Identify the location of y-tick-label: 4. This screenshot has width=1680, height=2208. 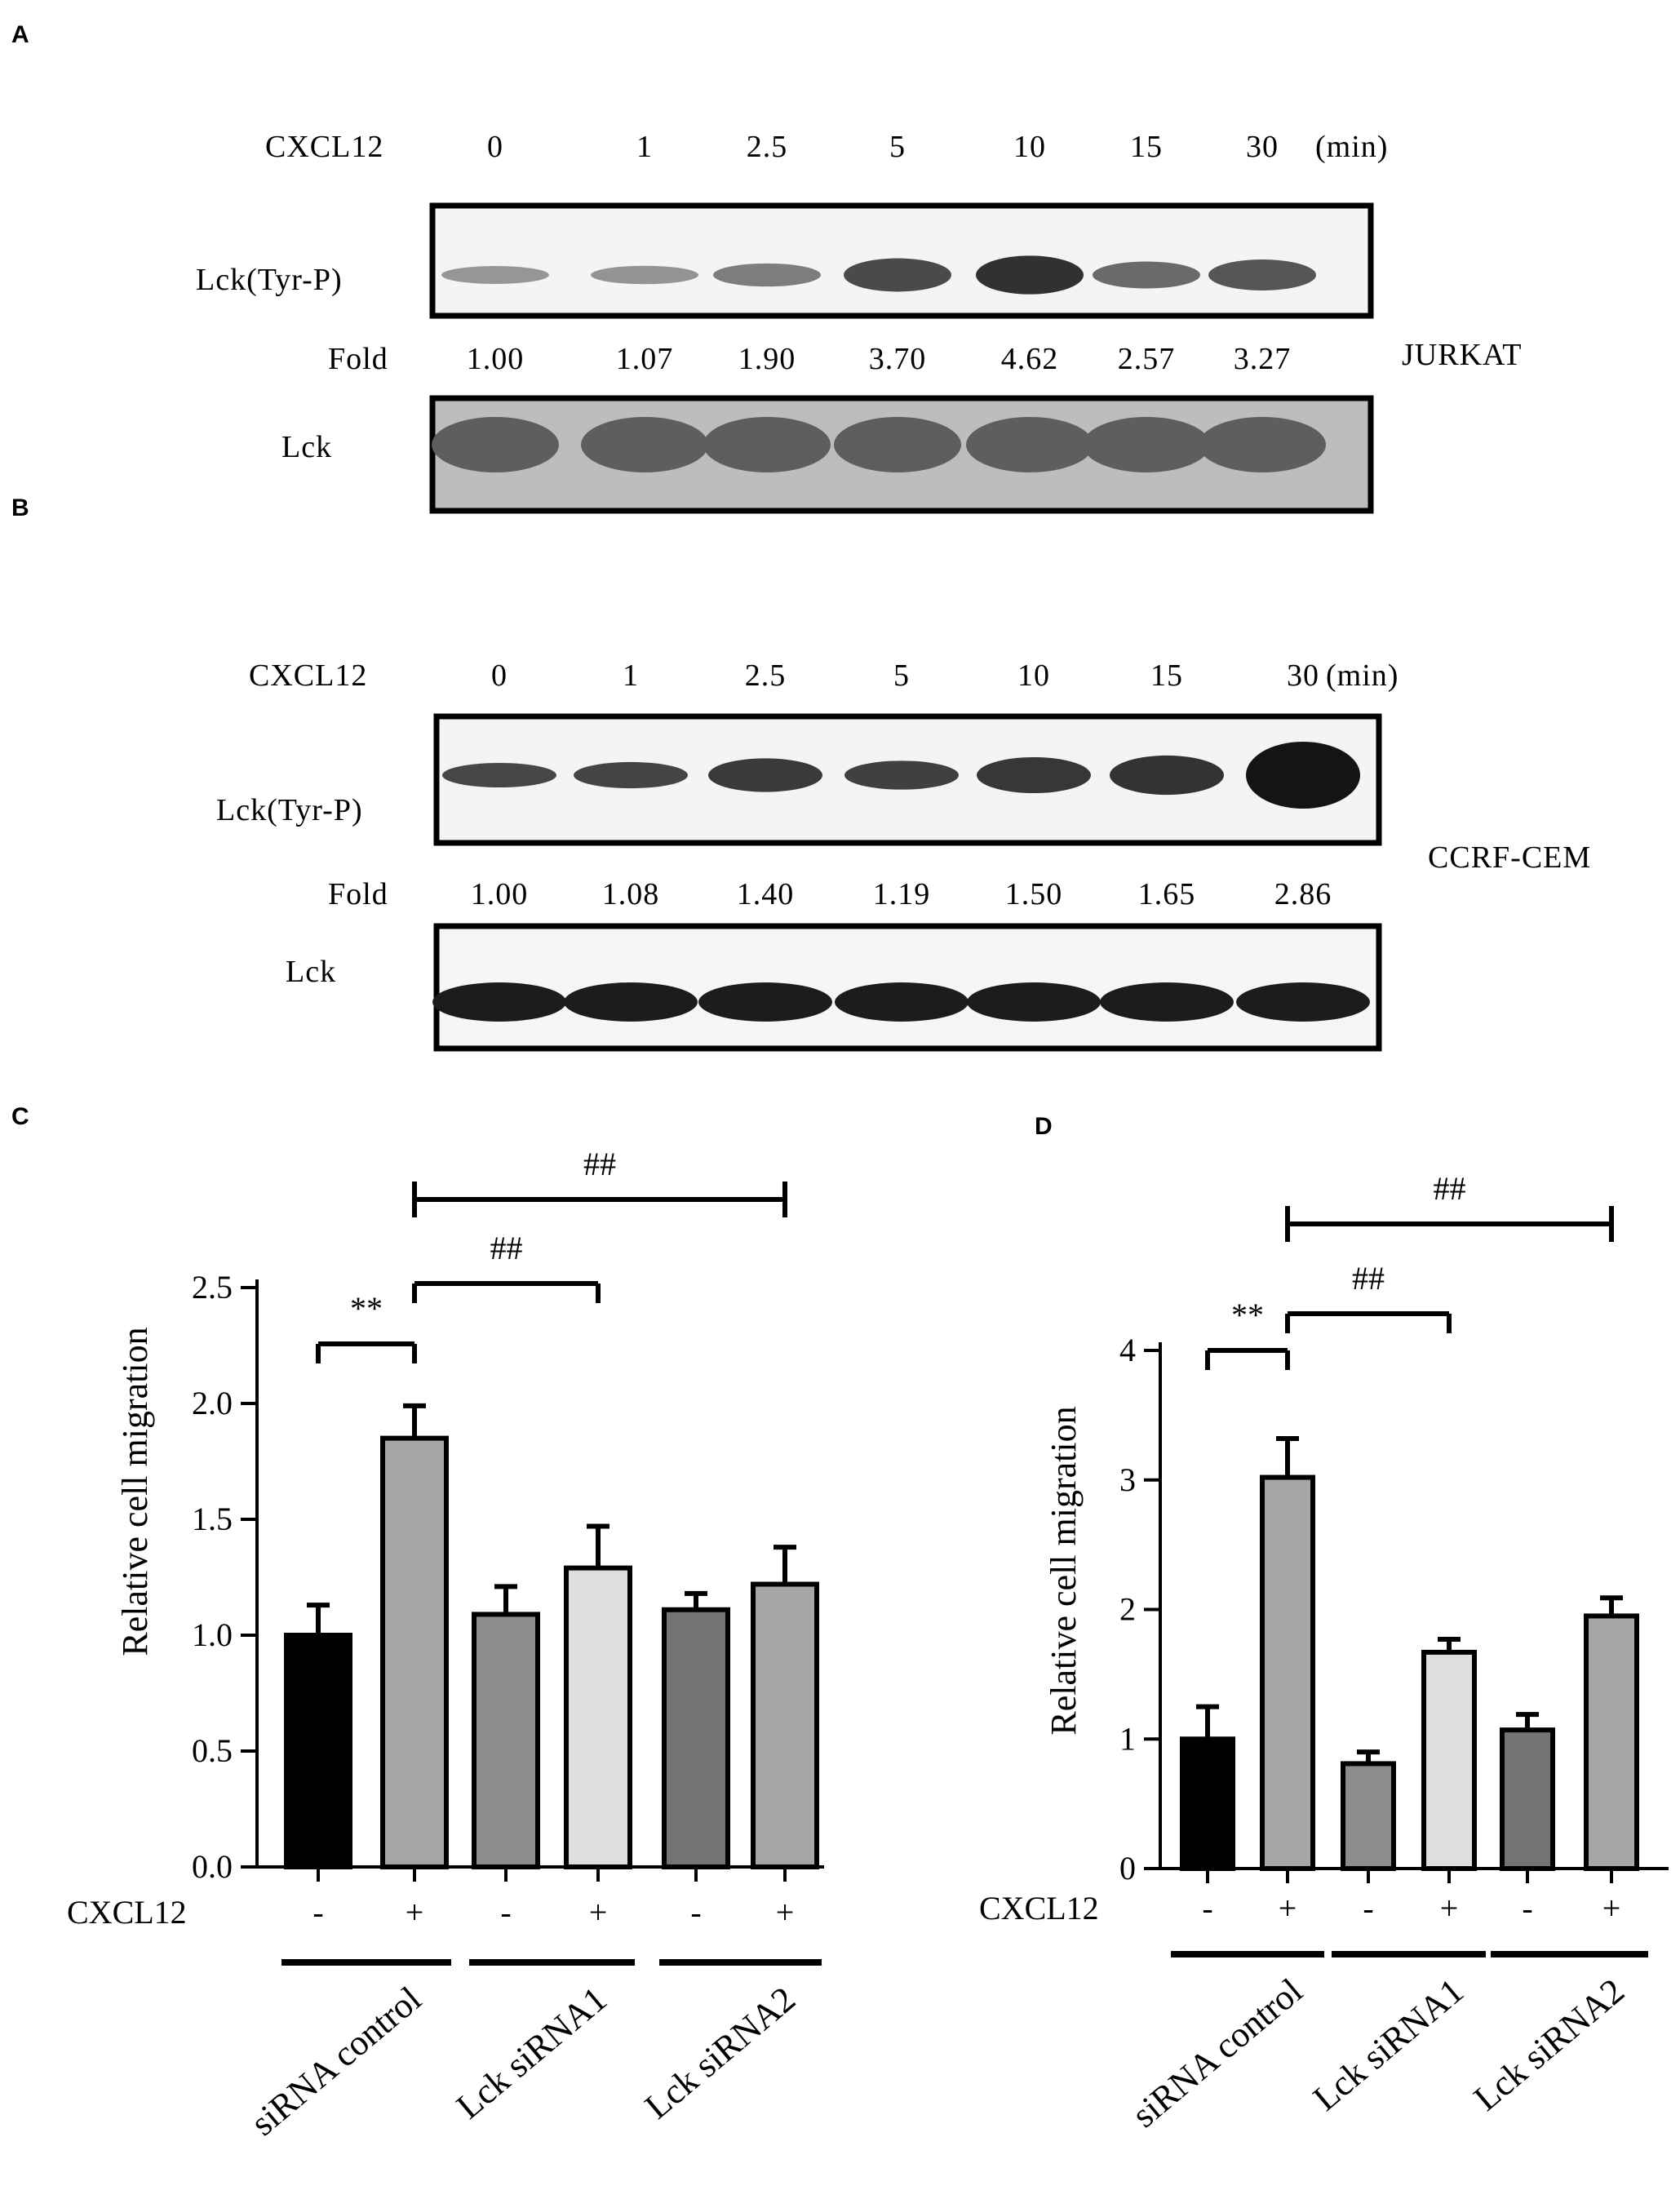
(1127, 1350).